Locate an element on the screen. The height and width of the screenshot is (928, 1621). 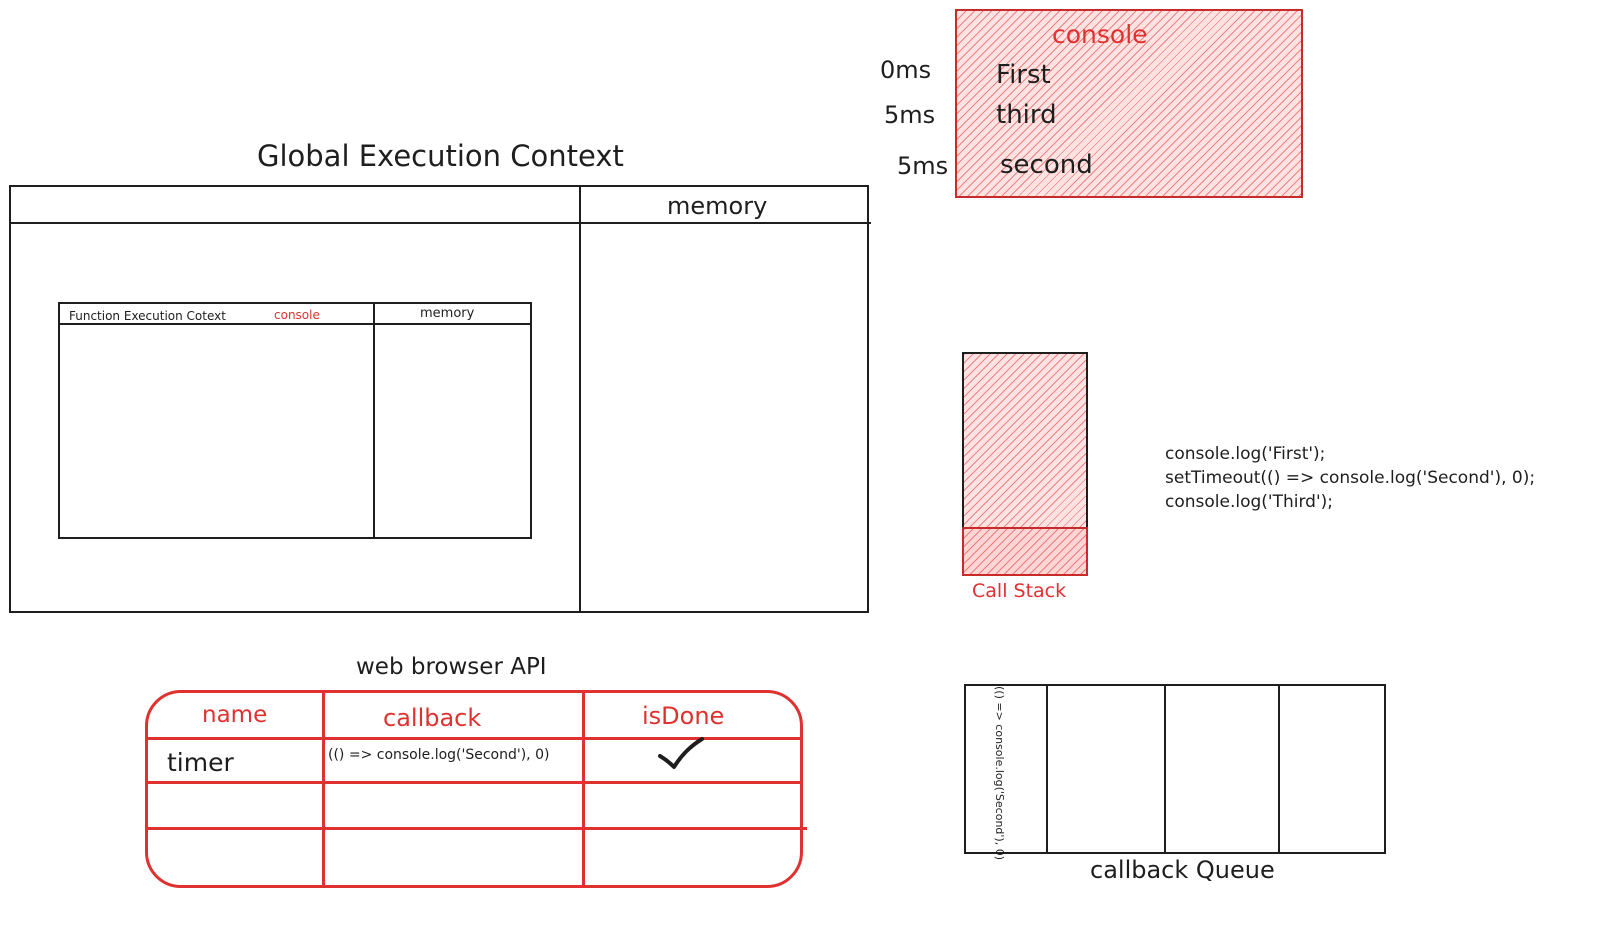
web-api-row-callback: (() => console.log('Second'), 0) is located at coordinates (439, 755).